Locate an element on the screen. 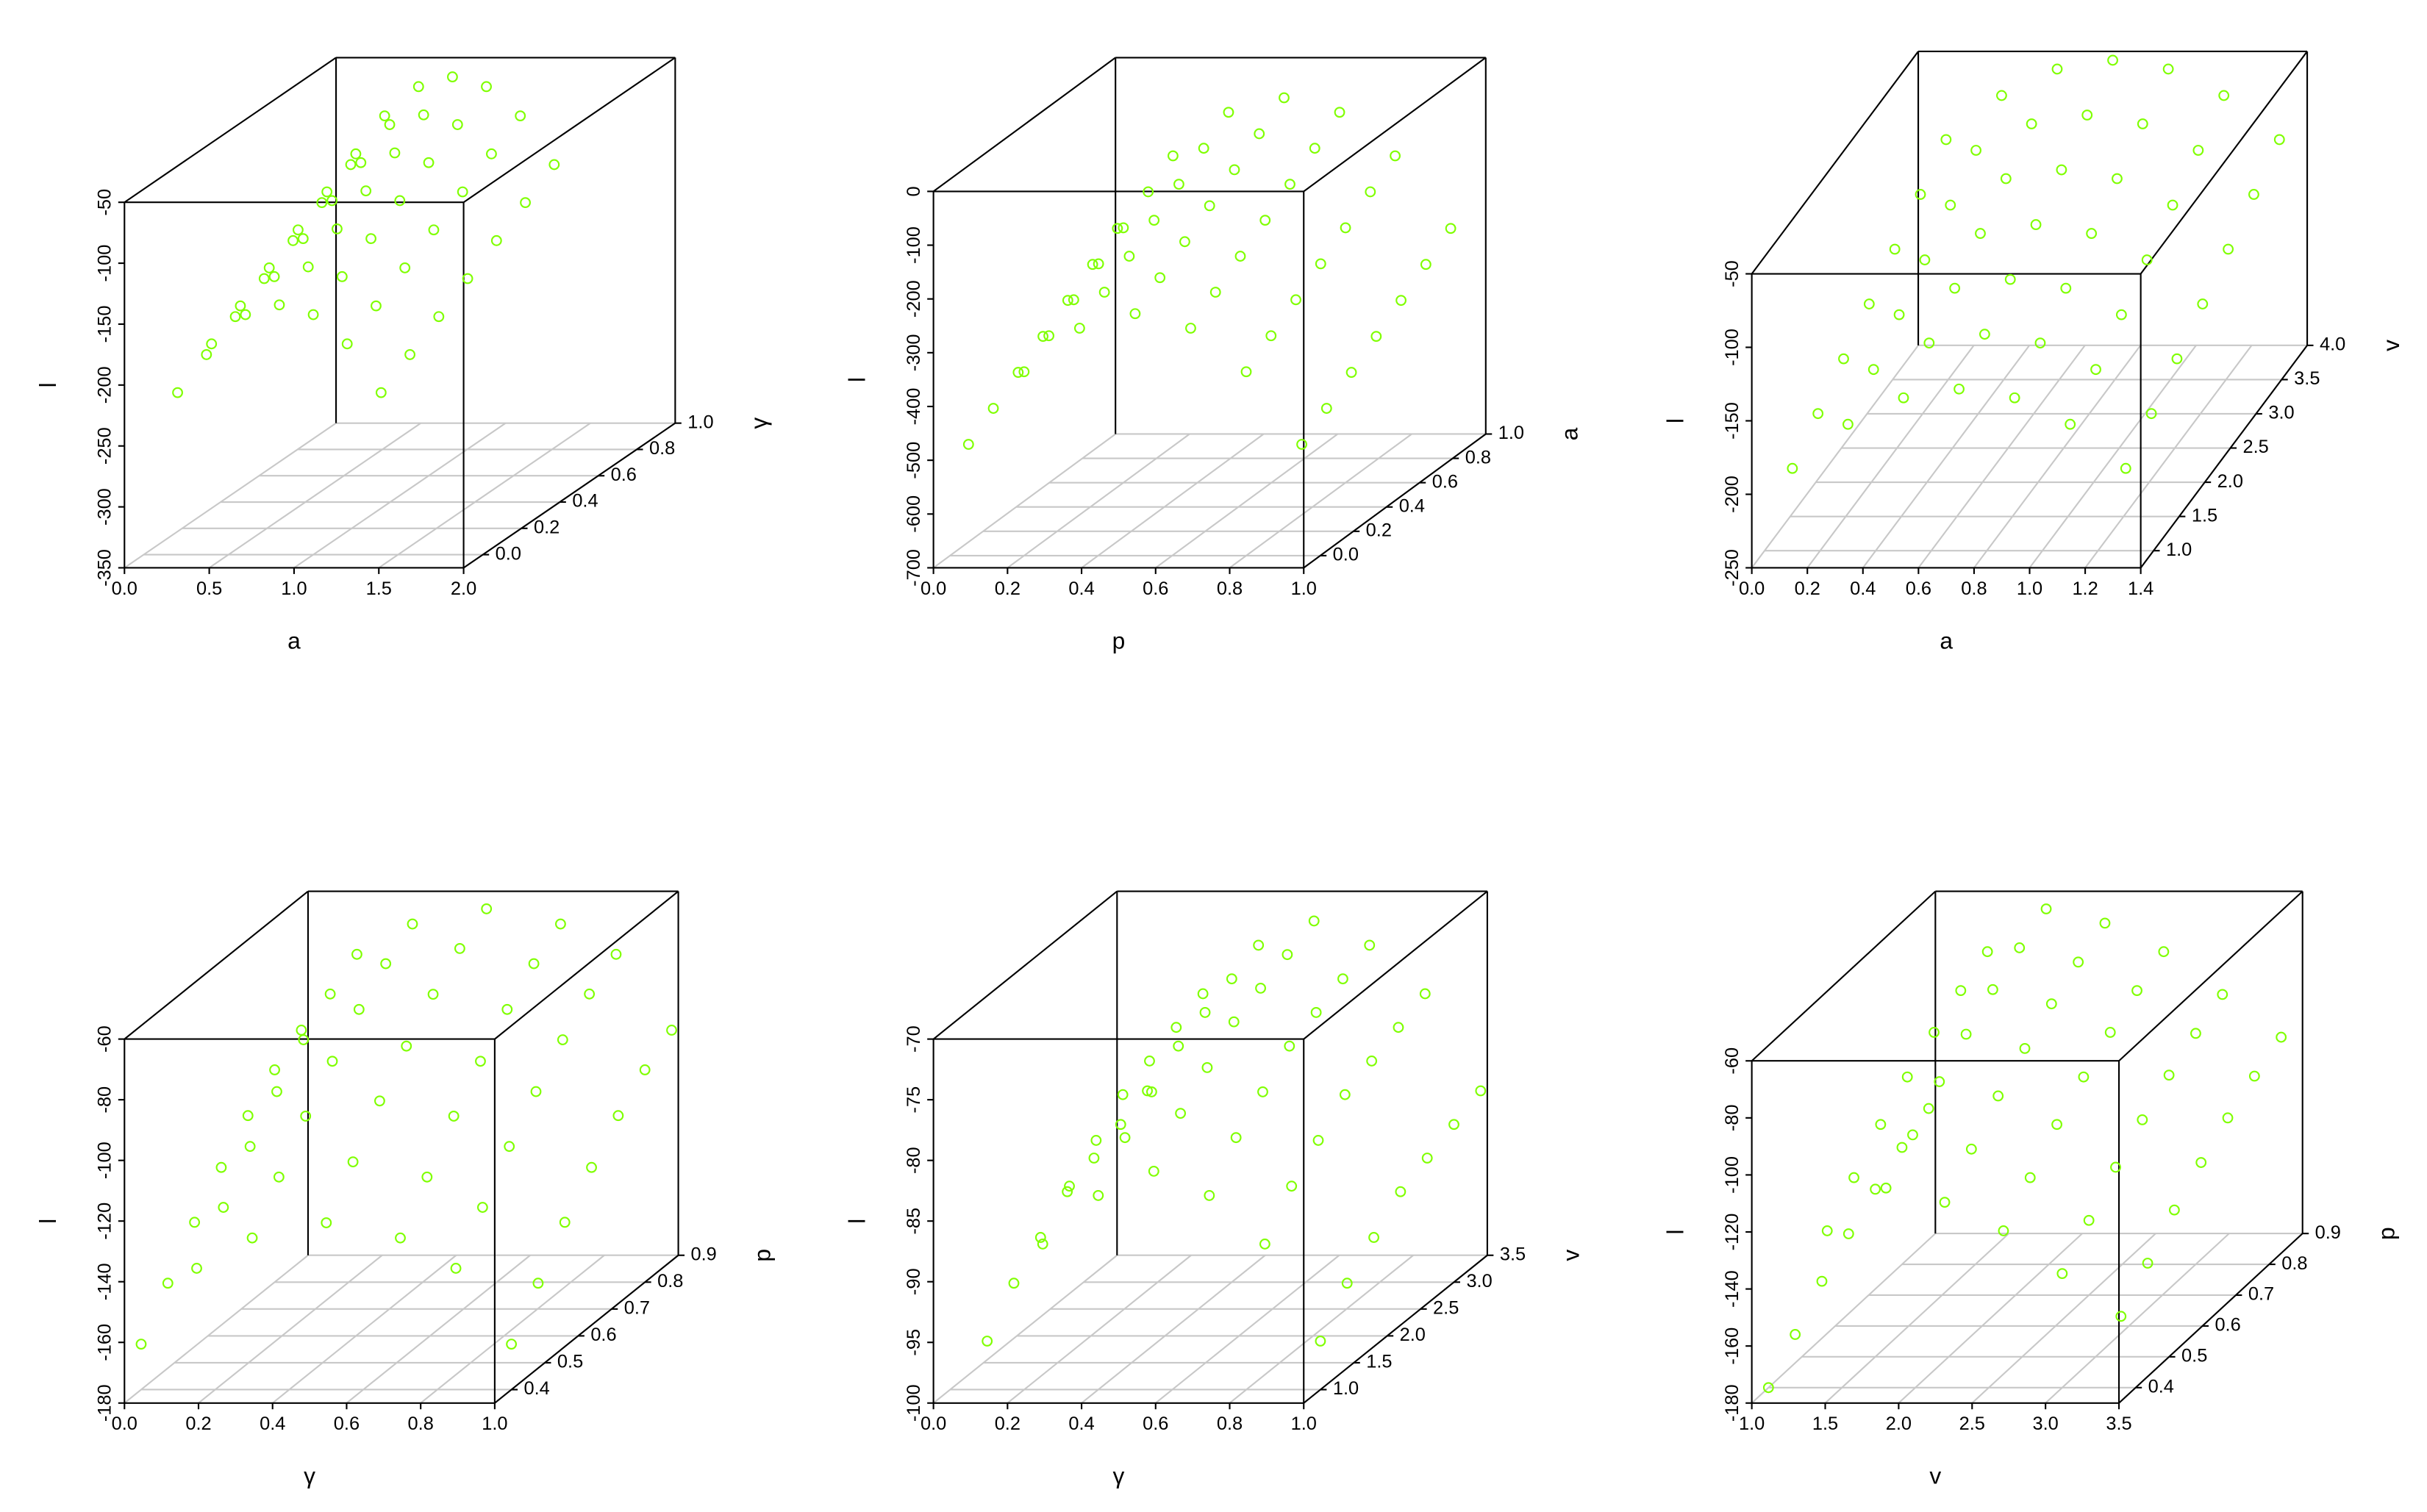 The height and width of the screenshot is (1512, 2427). x-tick-label: 0.0 is located at coordinates (1752, 588).